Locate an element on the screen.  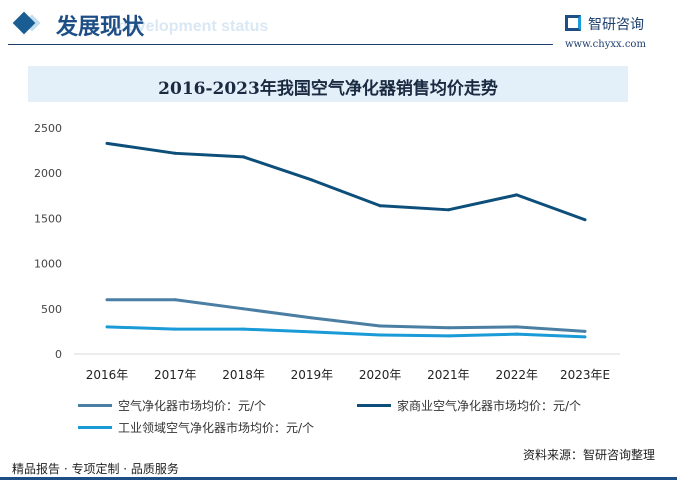
legend-label: 空气净化器市场均价：元/个 is located at coordinates (192, 406).